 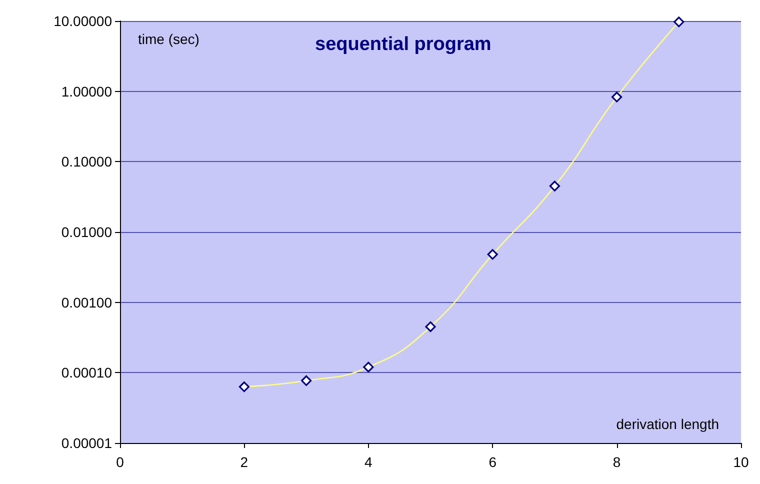 What do you see at coordinates (86, 443) in the screenshot?
I see `y-tick-label: 0.00001` at bounding box center [86, 443].